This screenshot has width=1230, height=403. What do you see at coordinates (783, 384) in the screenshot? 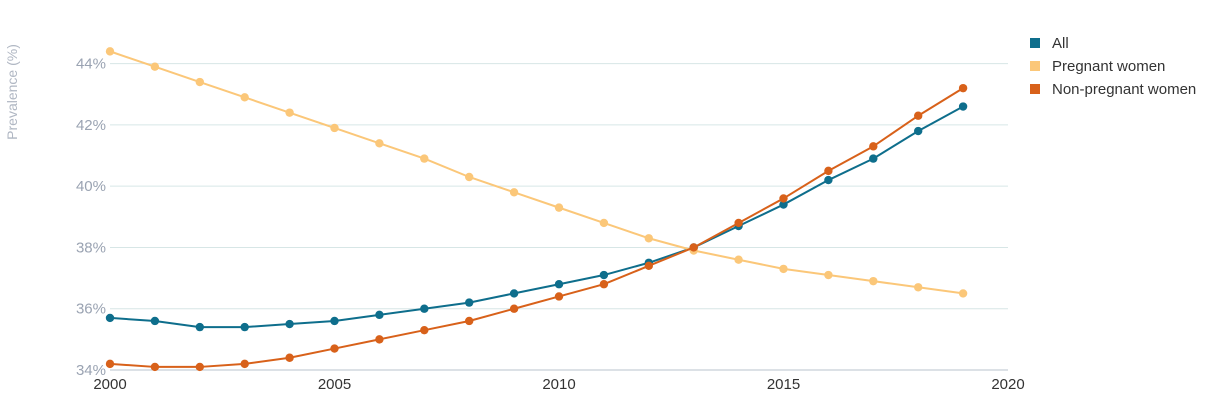
I see `x-tick-label: 2015` at bounding box center [783, 384].